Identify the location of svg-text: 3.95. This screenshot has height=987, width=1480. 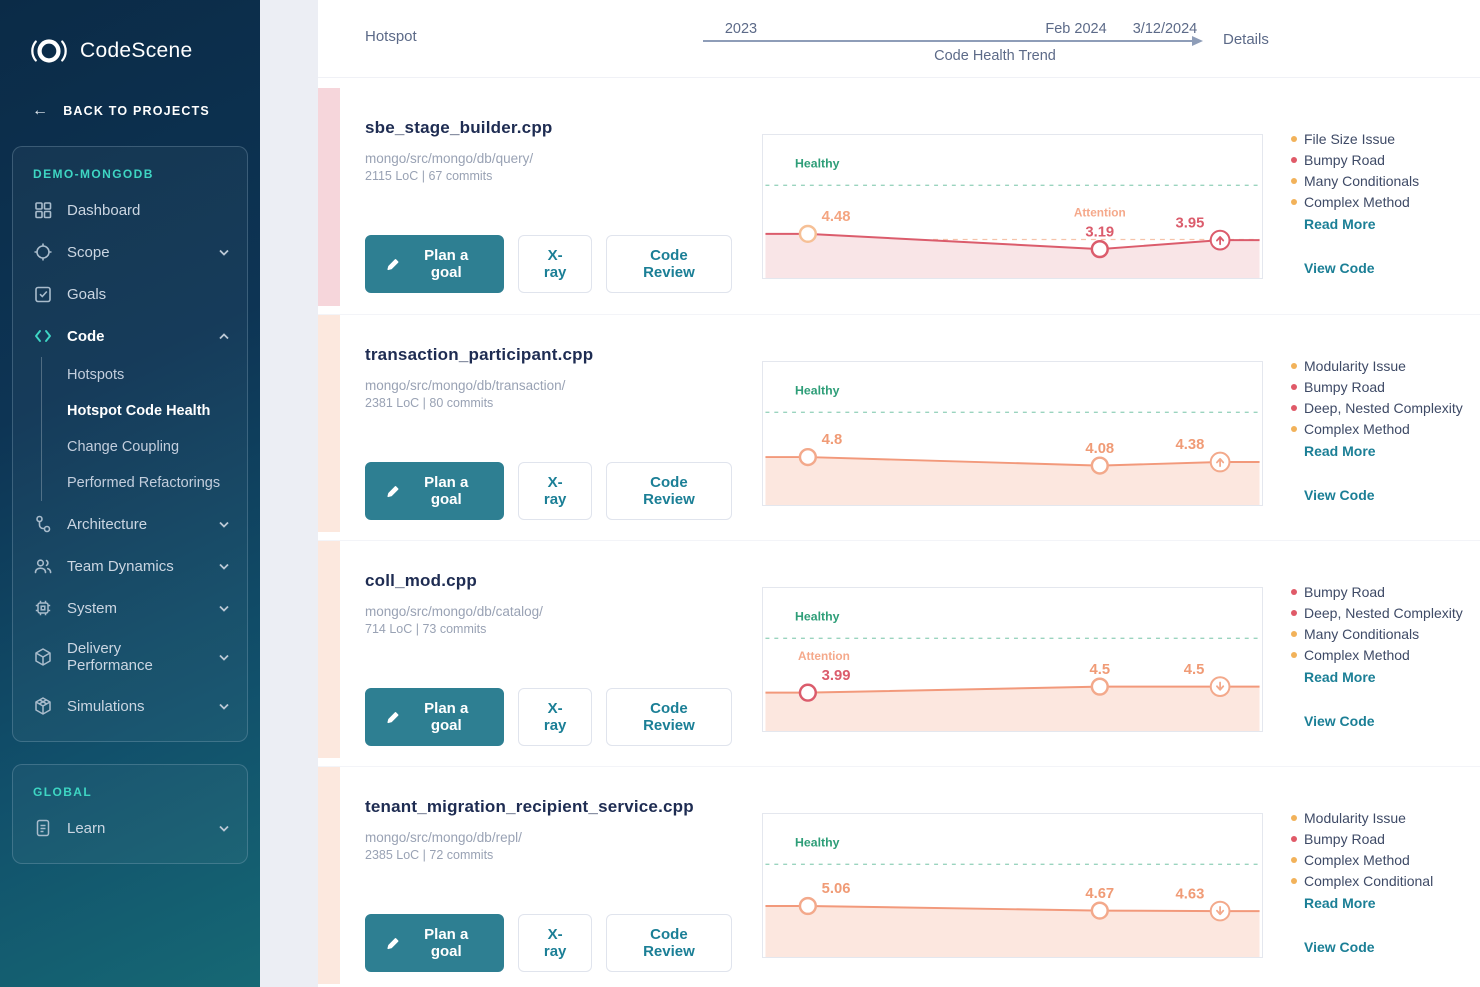
(1190, 223).